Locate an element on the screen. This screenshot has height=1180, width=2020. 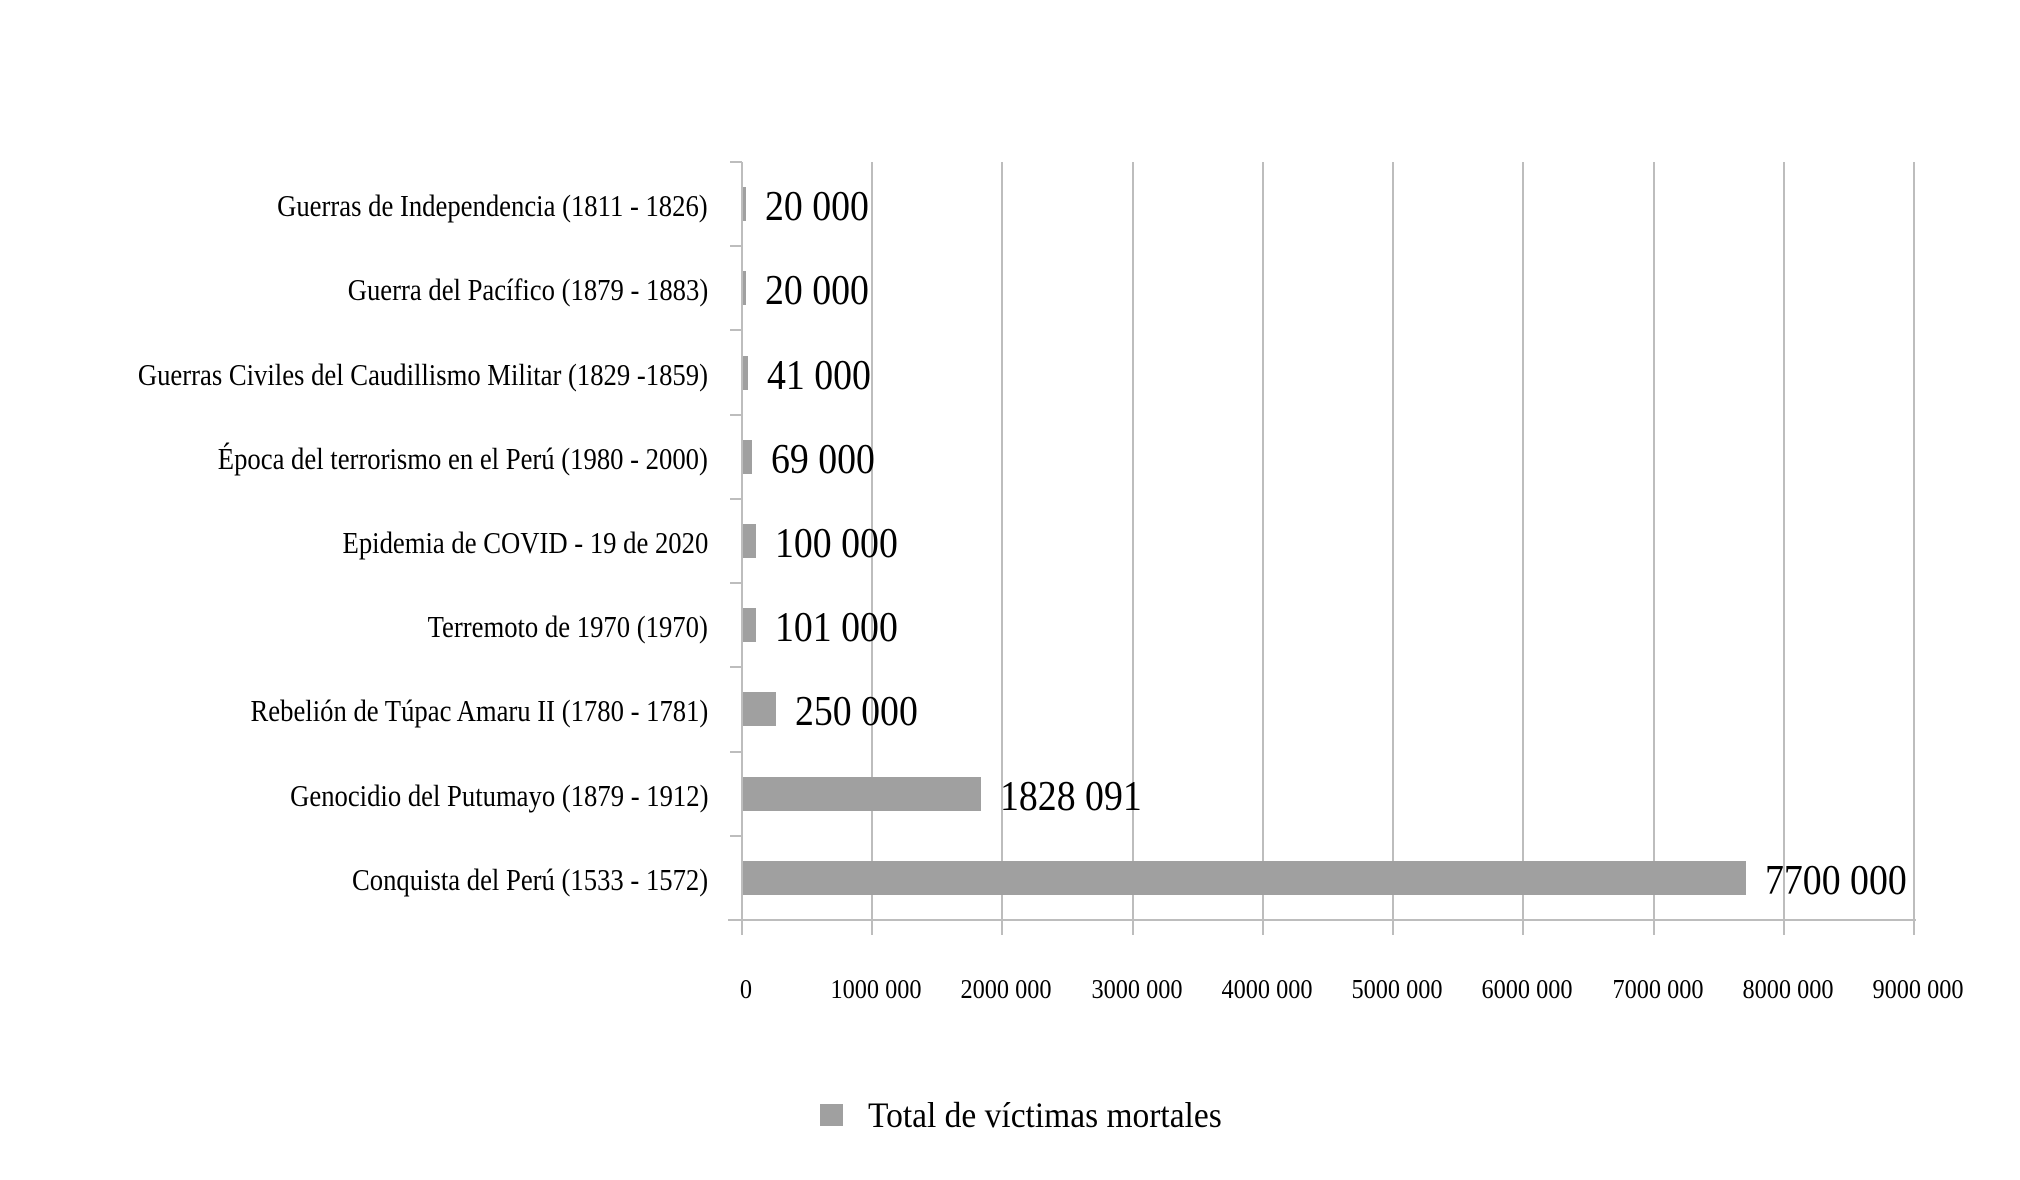
category-label: Terremoto de 1970 (1970) is located at coordinates (567, 627).